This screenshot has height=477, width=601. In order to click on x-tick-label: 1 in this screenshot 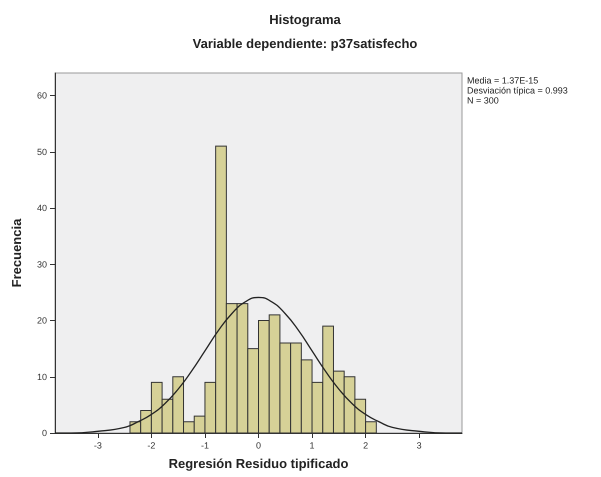, I will do `click(312, 445)`.